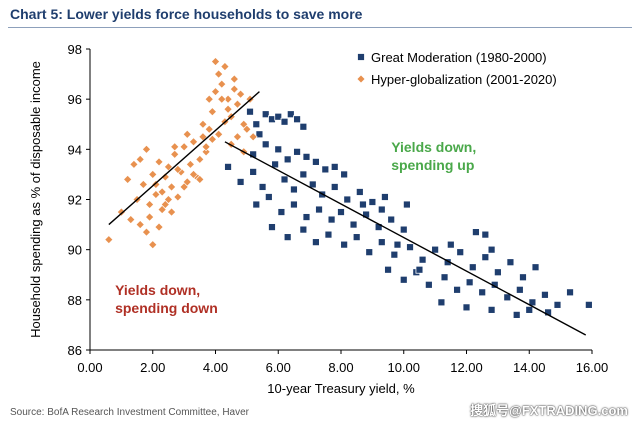  Describe the element at coordinates (340, 367) in the screenshot. I see `x-tick-label: 8.00` at that location.